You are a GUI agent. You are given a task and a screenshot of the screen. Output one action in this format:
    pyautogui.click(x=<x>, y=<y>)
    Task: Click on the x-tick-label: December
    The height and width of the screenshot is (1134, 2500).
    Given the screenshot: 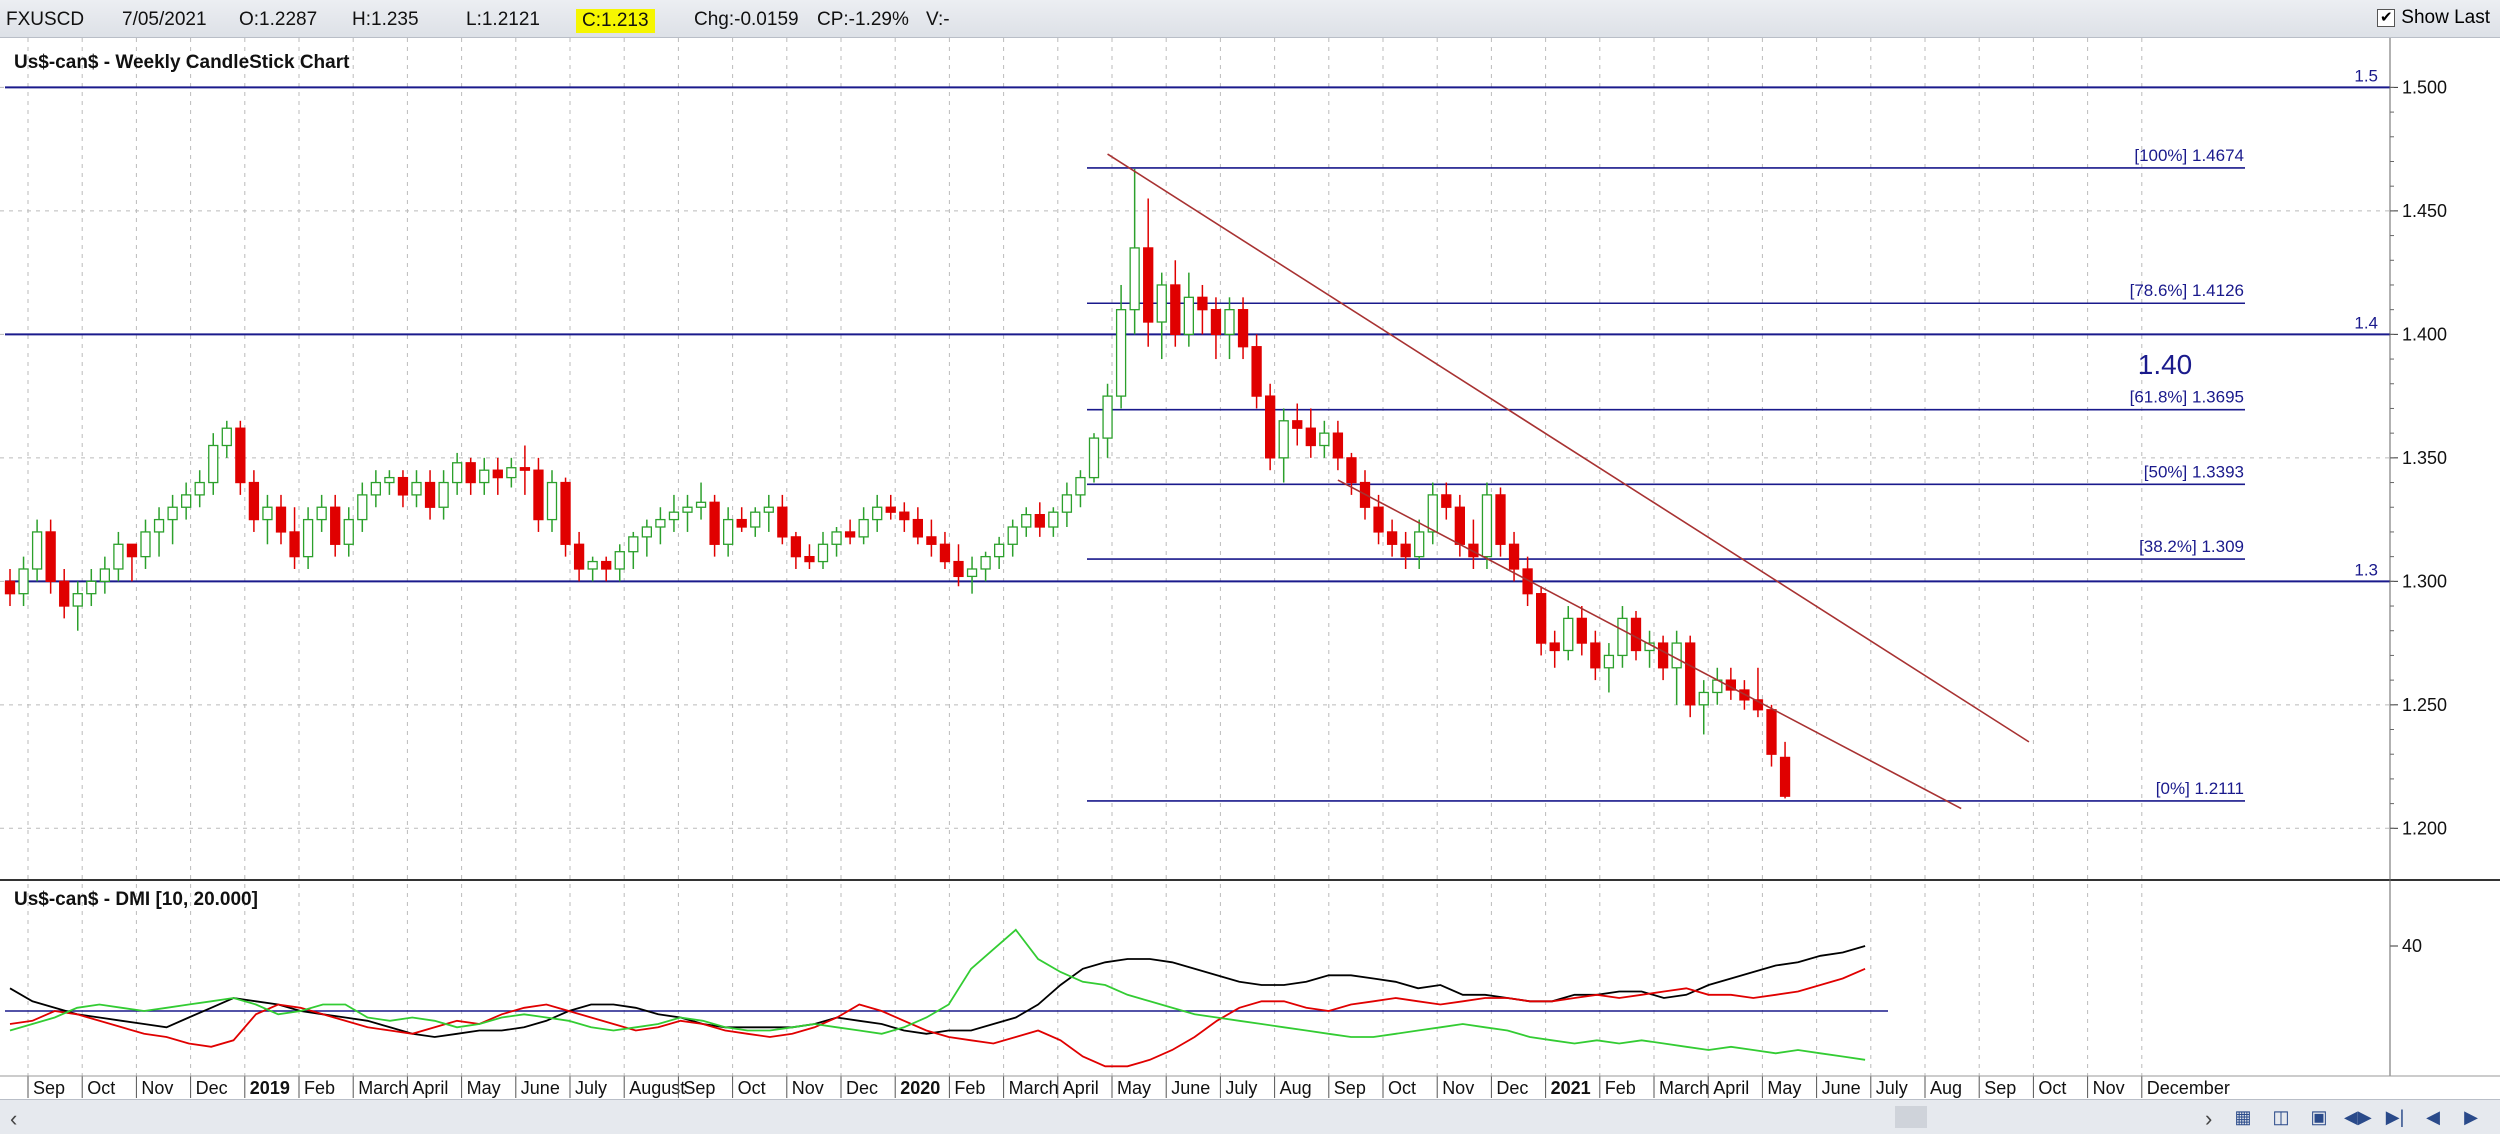 What is the action you would take?
    pyautogui.click(x=2188, y=1088)
    